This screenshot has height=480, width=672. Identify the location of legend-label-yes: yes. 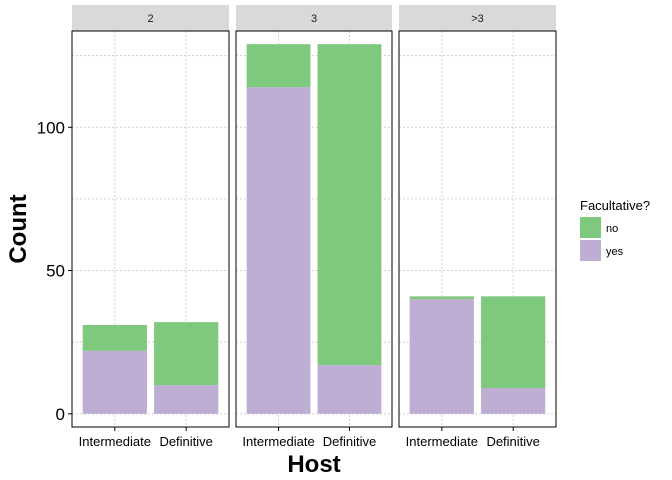
(615, 252).